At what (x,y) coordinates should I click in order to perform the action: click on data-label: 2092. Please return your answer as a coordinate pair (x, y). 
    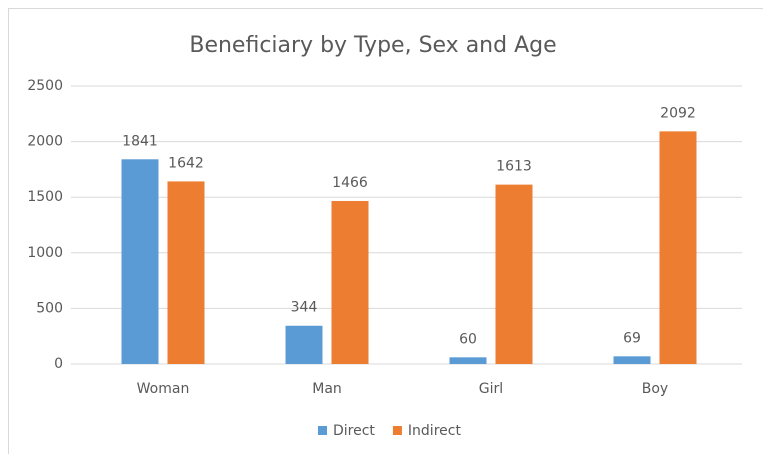
    Looking at the image, I should click on (678, 113).